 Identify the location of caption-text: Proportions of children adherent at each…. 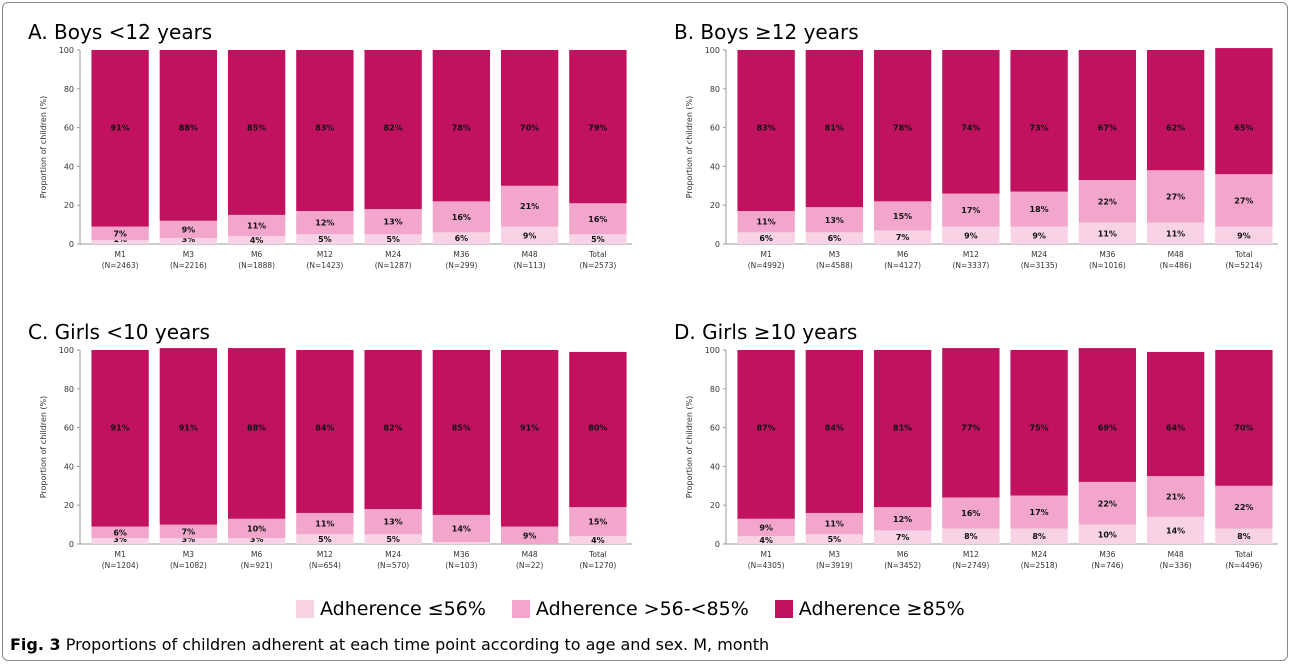
(415, 644).